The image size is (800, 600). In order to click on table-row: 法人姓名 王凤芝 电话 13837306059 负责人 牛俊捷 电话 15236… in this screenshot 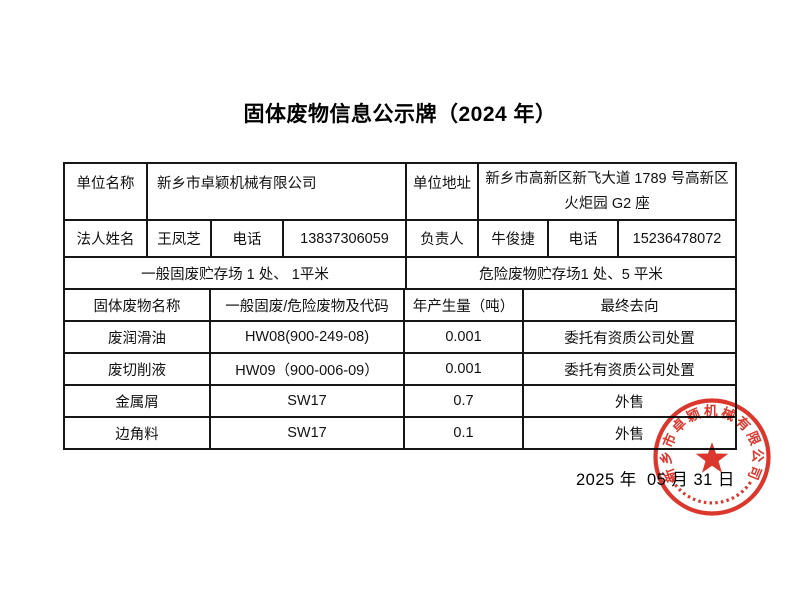, I will do `click(400, 239)`.